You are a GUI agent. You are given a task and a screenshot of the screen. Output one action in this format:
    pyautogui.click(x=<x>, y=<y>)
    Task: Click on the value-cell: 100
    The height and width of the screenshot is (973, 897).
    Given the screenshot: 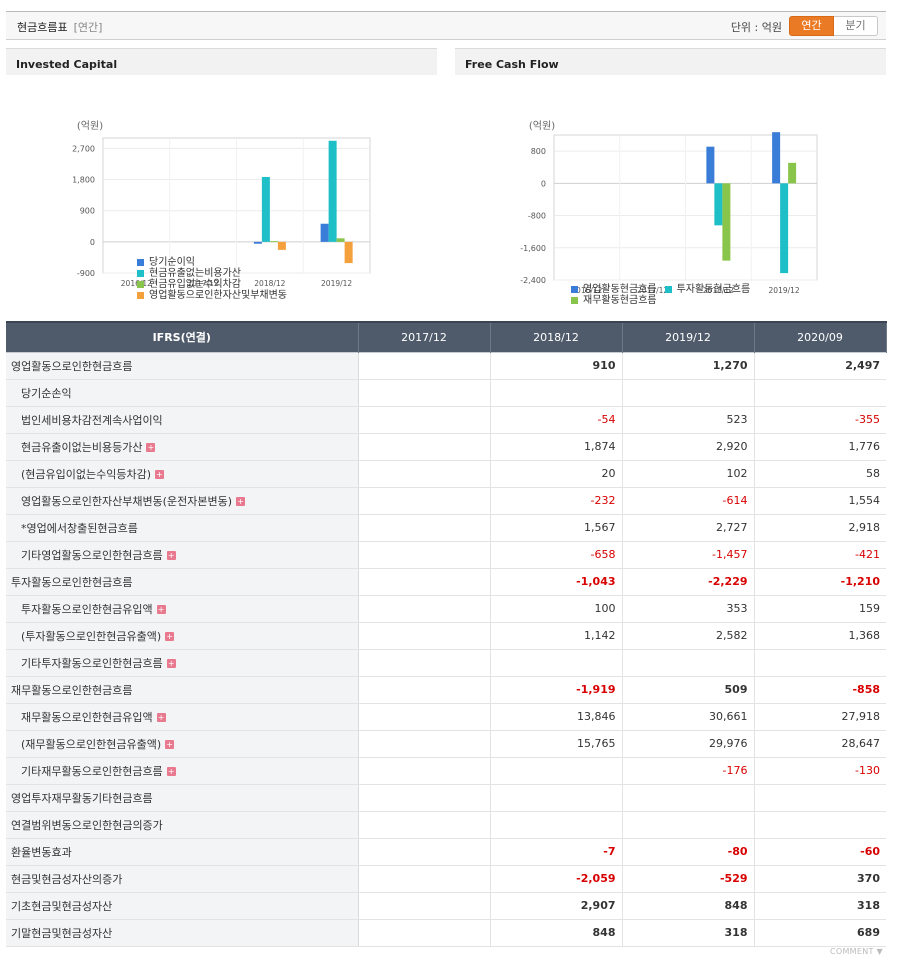 What is the action you would take?
    pyautogui.click(x=556, y=609)
    